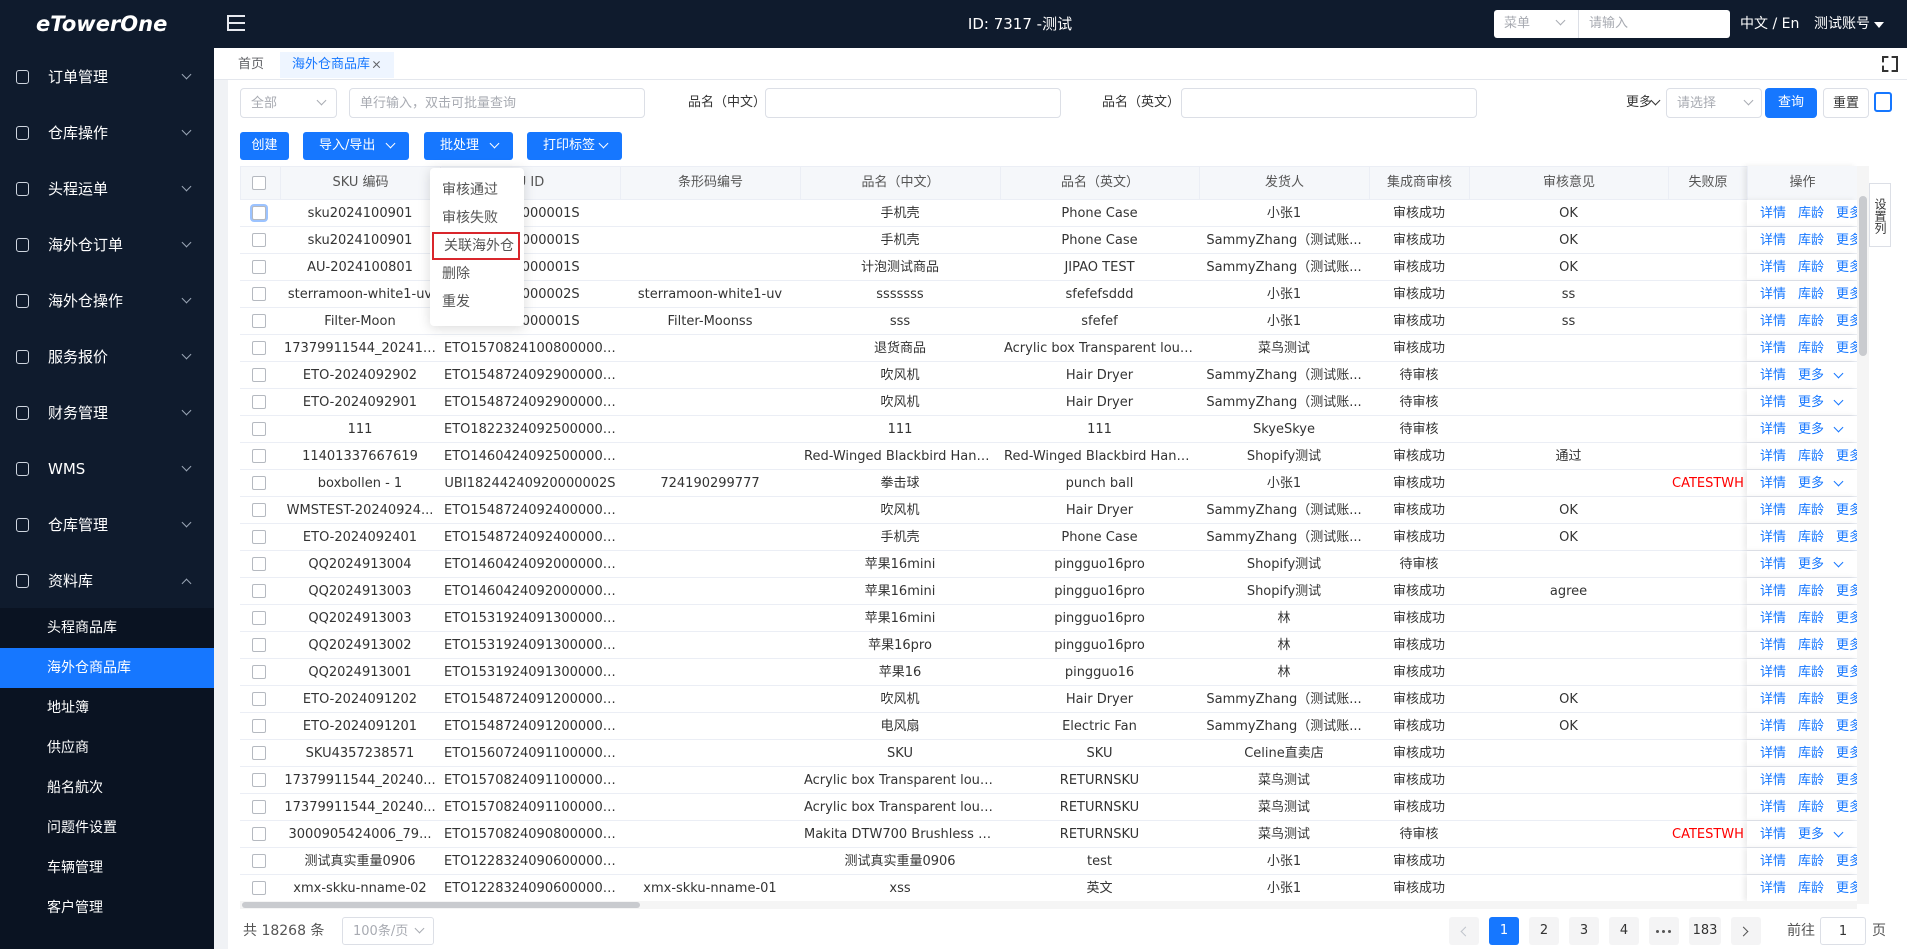  Describe the element at coordinates (1746, 931) in the screenshot. I see `next-page` at that location.